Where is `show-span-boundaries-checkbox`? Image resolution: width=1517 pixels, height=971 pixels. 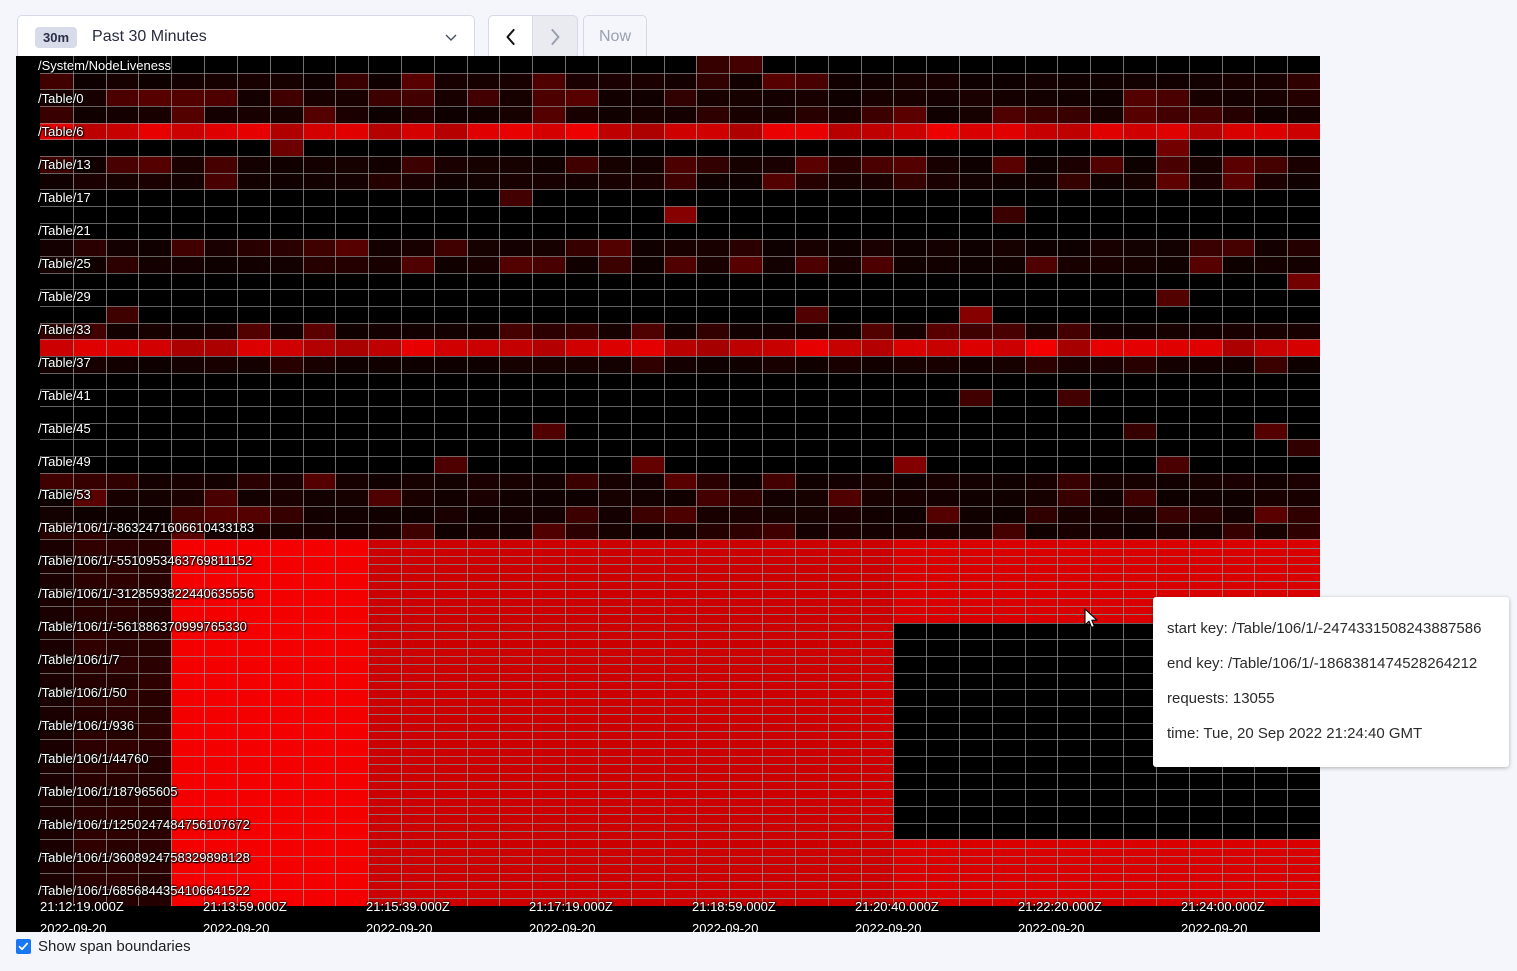
show-span-boundaries-checkbox is located at coordinates (23, 946).